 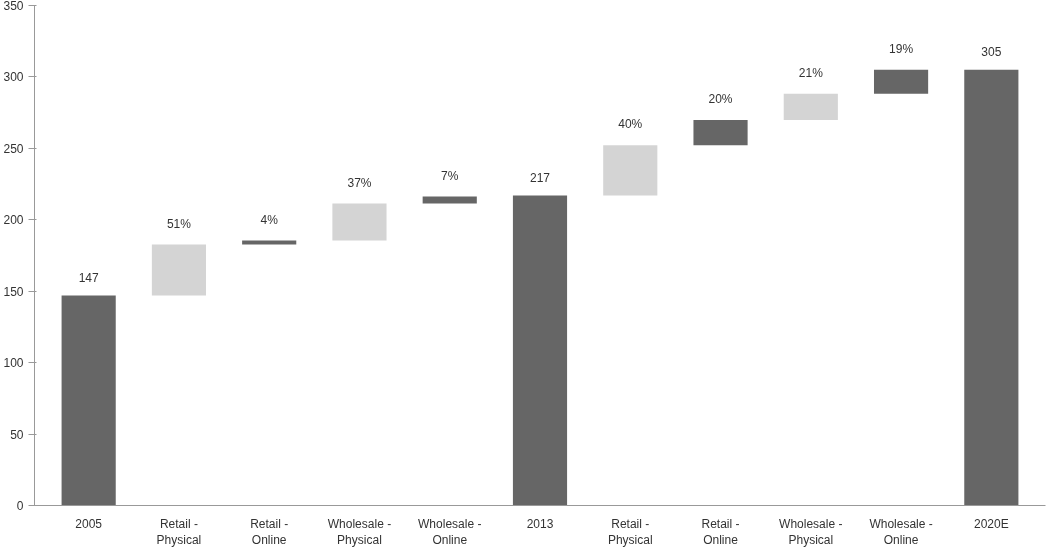 I want to click on annotation: 21%, so click(x=811, y=72).